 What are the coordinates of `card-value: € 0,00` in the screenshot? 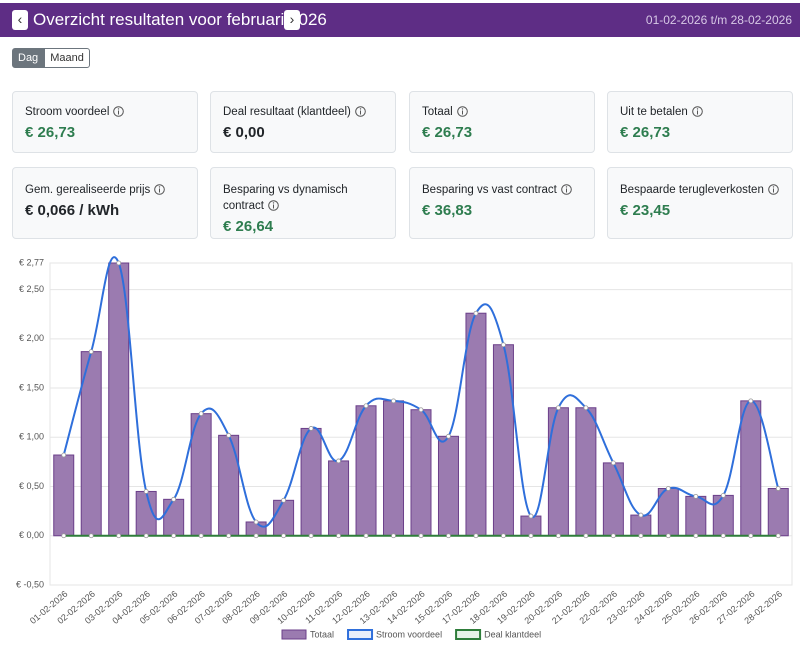 It's located at (244, 132).